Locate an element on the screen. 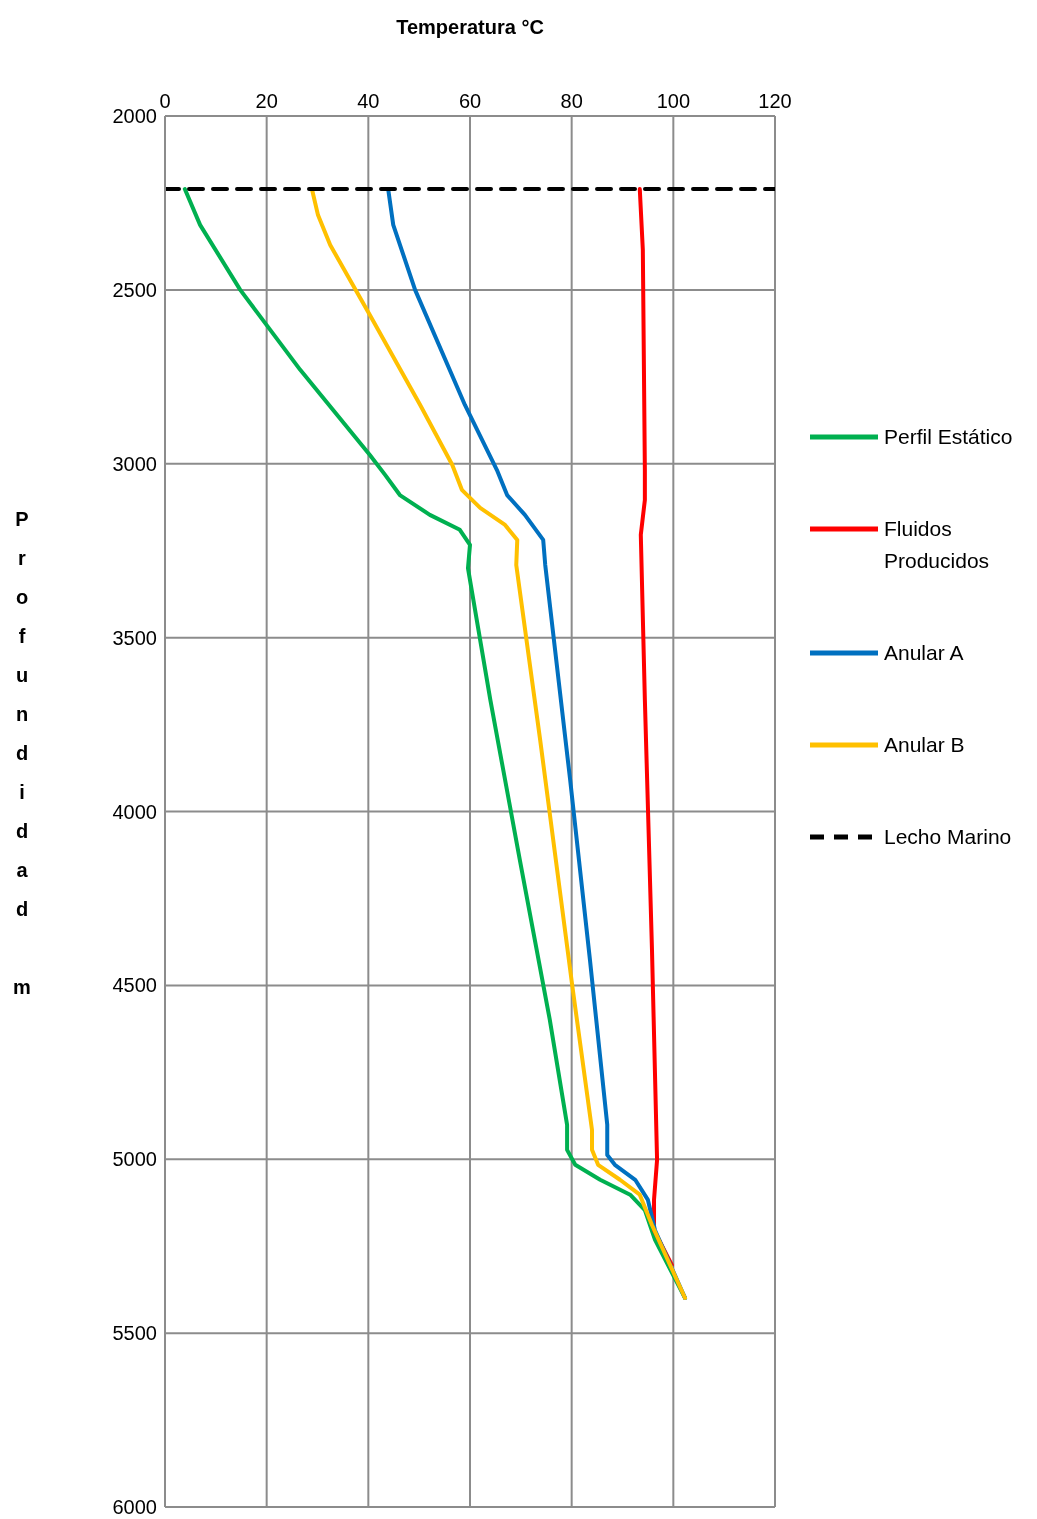  y-tick-label: 2000 is located at coordinates (134, 116).